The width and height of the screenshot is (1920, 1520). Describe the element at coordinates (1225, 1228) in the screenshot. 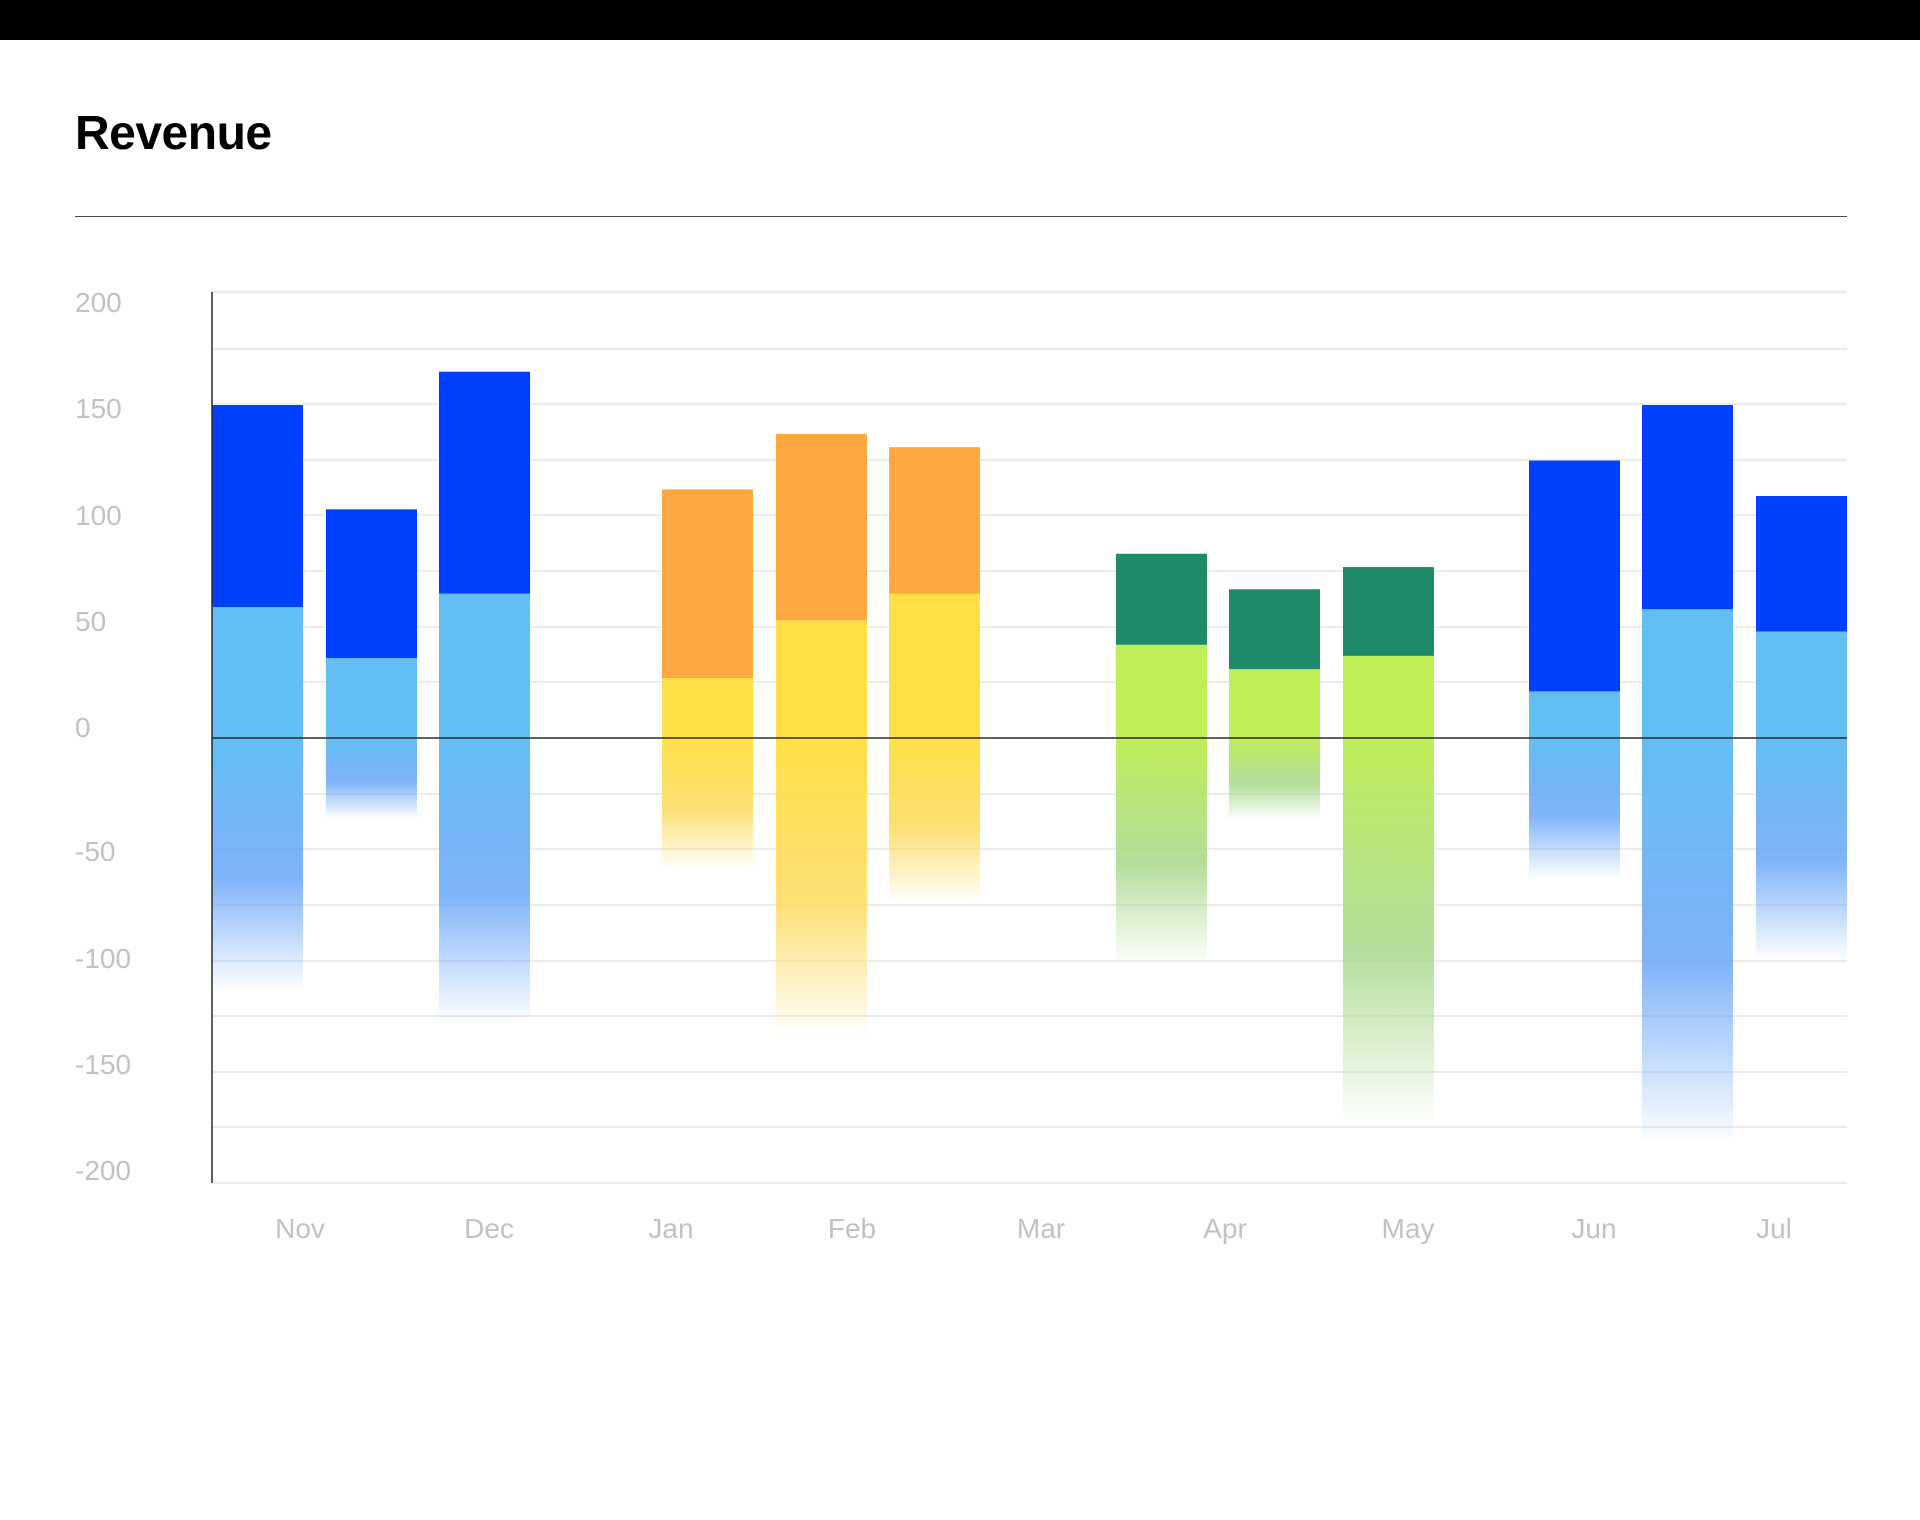

I see `x-tick-label: Apr` at that location.